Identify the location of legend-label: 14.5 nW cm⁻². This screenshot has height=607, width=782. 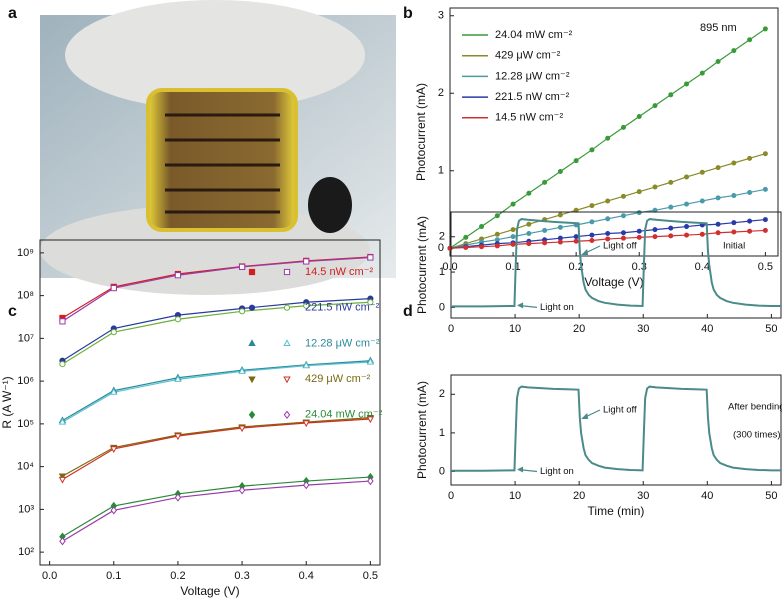
(339, 272).